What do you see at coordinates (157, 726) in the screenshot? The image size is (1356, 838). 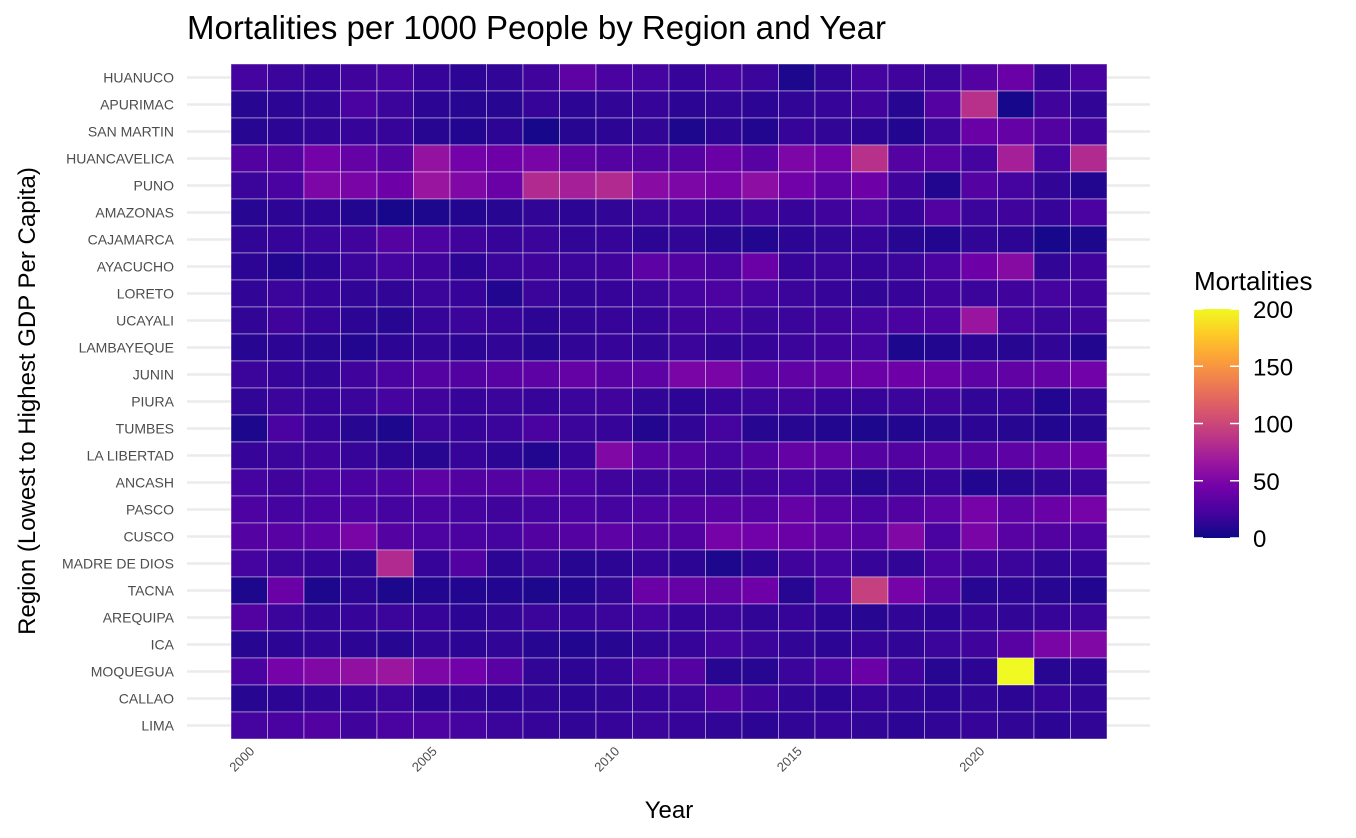 I see `y-tick-label: LIMA` at bounding box center [157, 726].